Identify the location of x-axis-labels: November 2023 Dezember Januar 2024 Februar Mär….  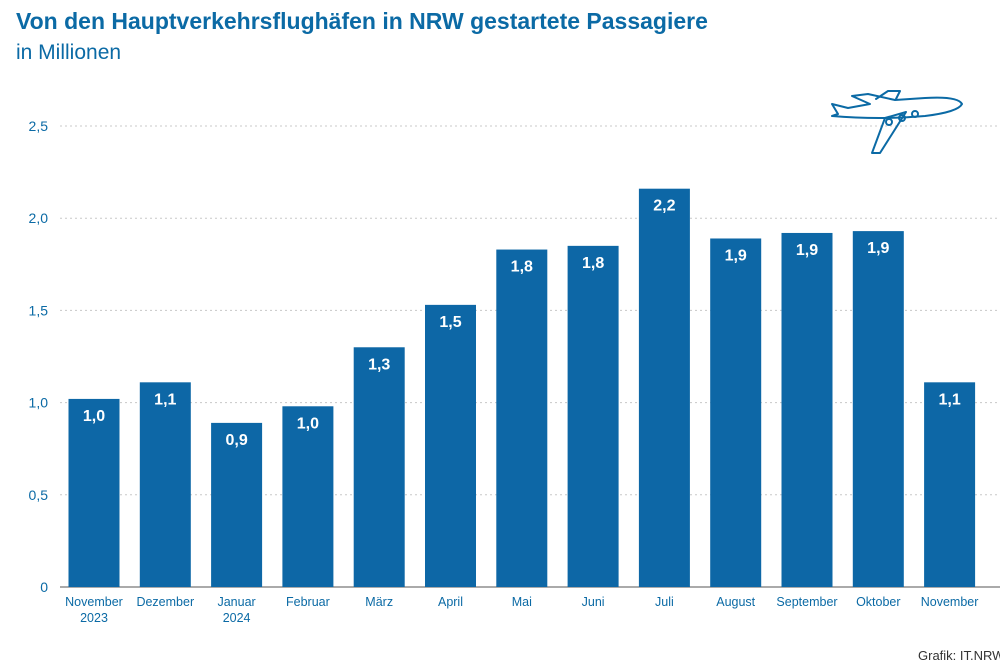
(521, 610).